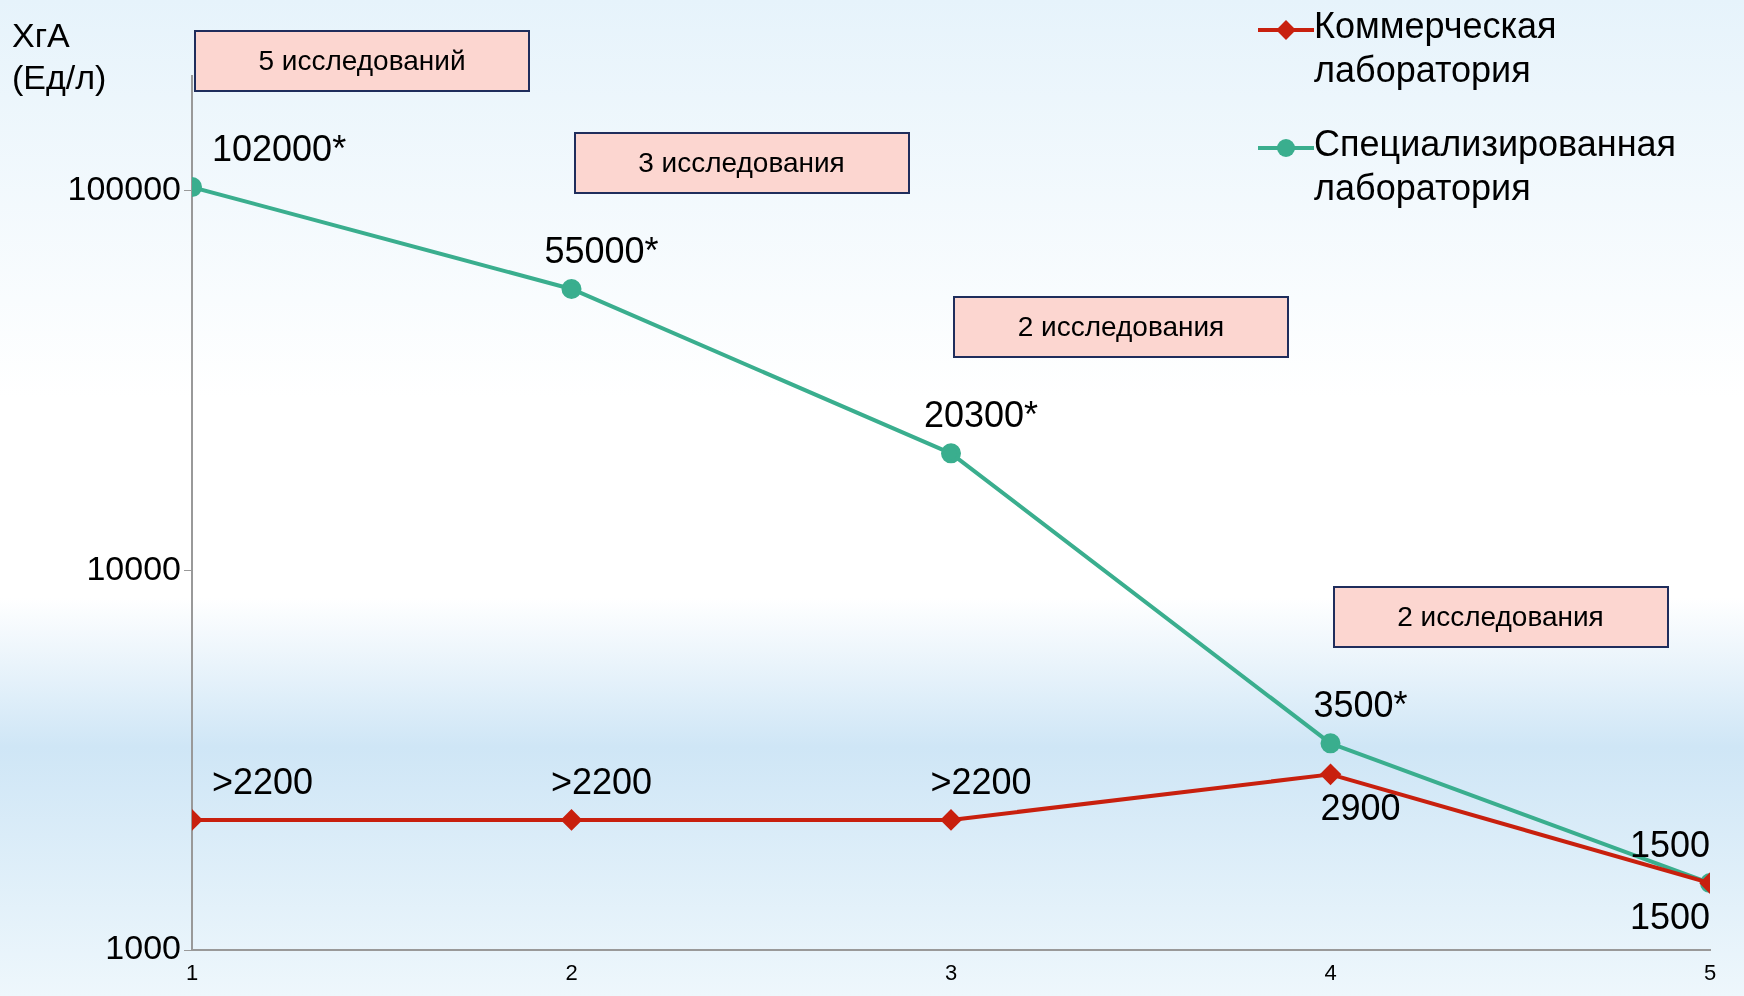  What do you see at coordinates (571, 973) in the screenshot?
I see `x-tick-label: 2` at bounding box center [571, 973].